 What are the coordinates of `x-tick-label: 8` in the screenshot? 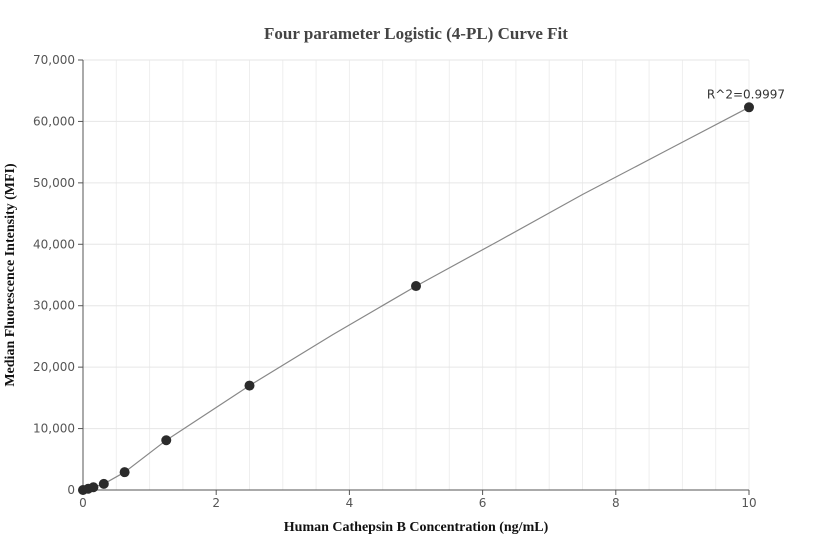 It's located at (616, 503).